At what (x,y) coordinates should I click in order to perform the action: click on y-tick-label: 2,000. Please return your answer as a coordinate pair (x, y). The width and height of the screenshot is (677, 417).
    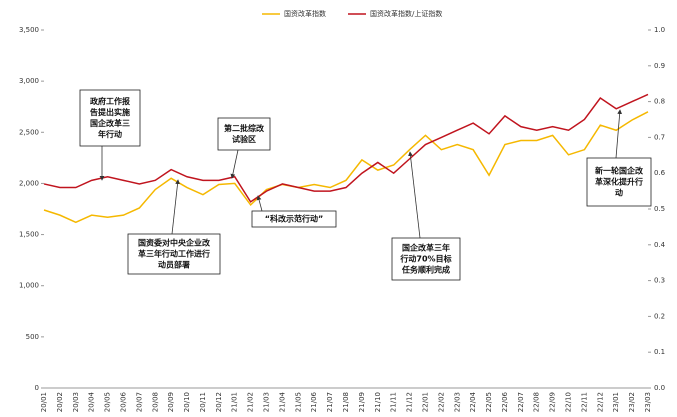
    Looking at the image, I should click on (29, 183).